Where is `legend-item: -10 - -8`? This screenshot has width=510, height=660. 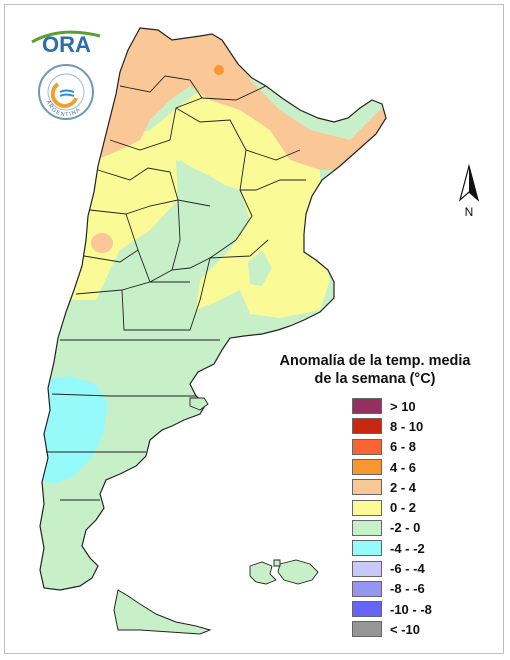 legend-item: -10 - -8 is located at coordinates (421, 609).